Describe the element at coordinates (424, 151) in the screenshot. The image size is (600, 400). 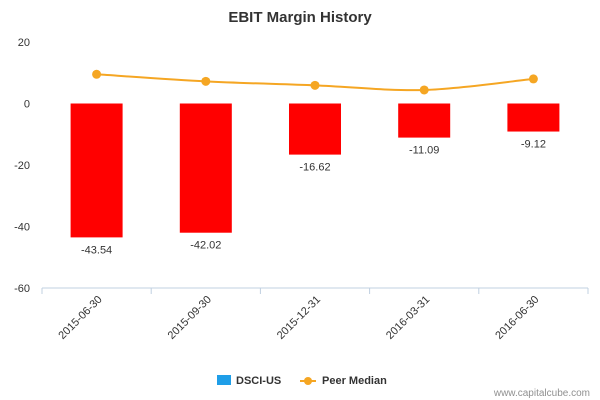
I see `bar-data-label: -11.09` at that location.